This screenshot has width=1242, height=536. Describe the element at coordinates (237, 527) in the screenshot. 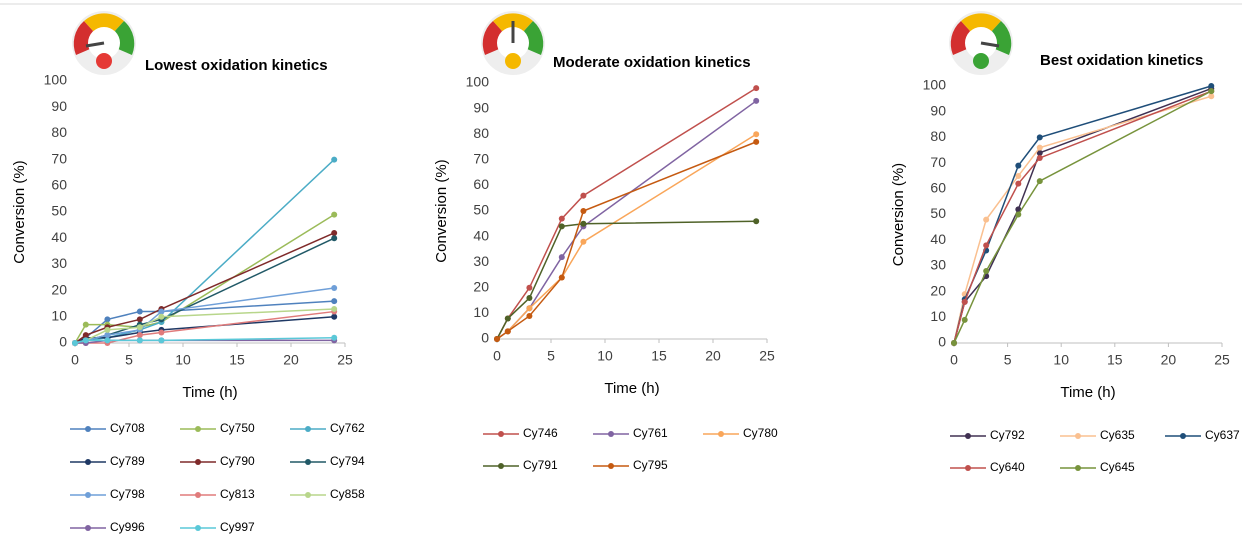

I see `legend-label: Cy997` at that location.